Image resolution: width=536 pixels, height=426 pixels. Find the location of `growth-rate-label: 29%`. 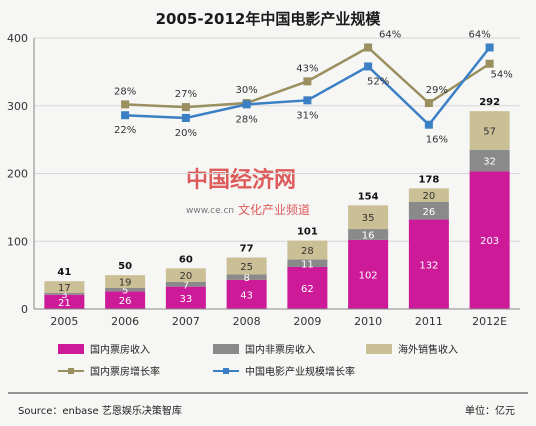

growth-rate-label: 29% is located at coordinates (437, 90).